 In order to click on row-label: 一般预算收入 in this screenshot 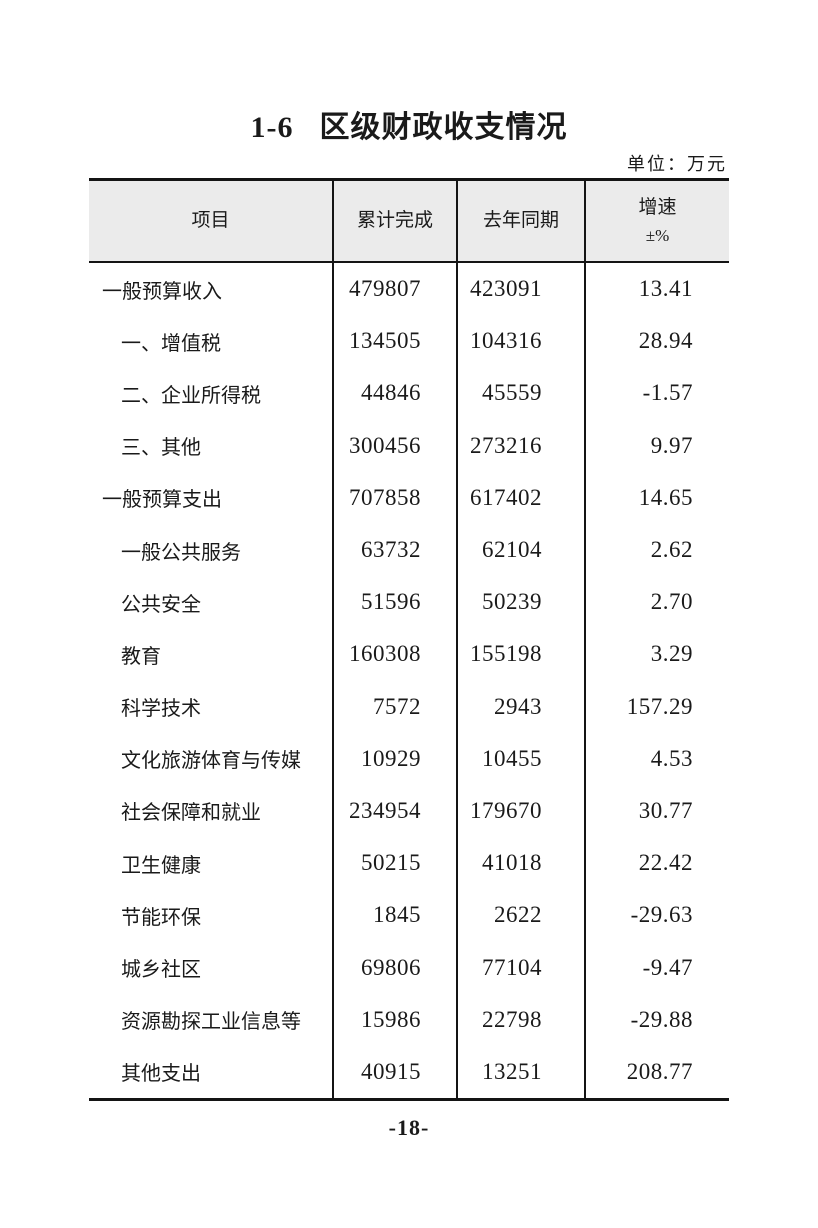, I will do `click(162, 291)`.